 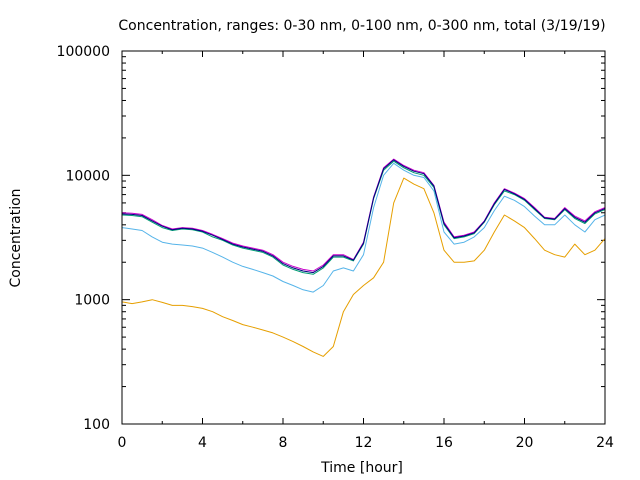 I want to click on y-tick-label: 1000, so click(x=92, y=301).